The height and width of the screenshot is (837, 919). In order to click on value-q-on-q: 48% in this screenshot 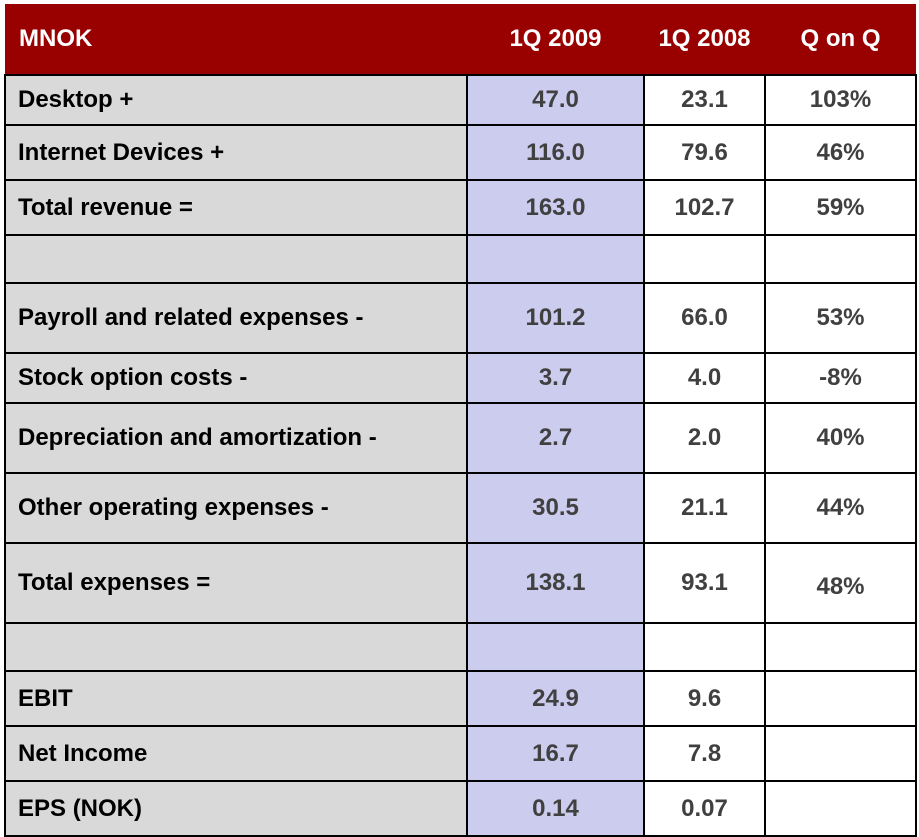, I will do `click(840, 583)`.